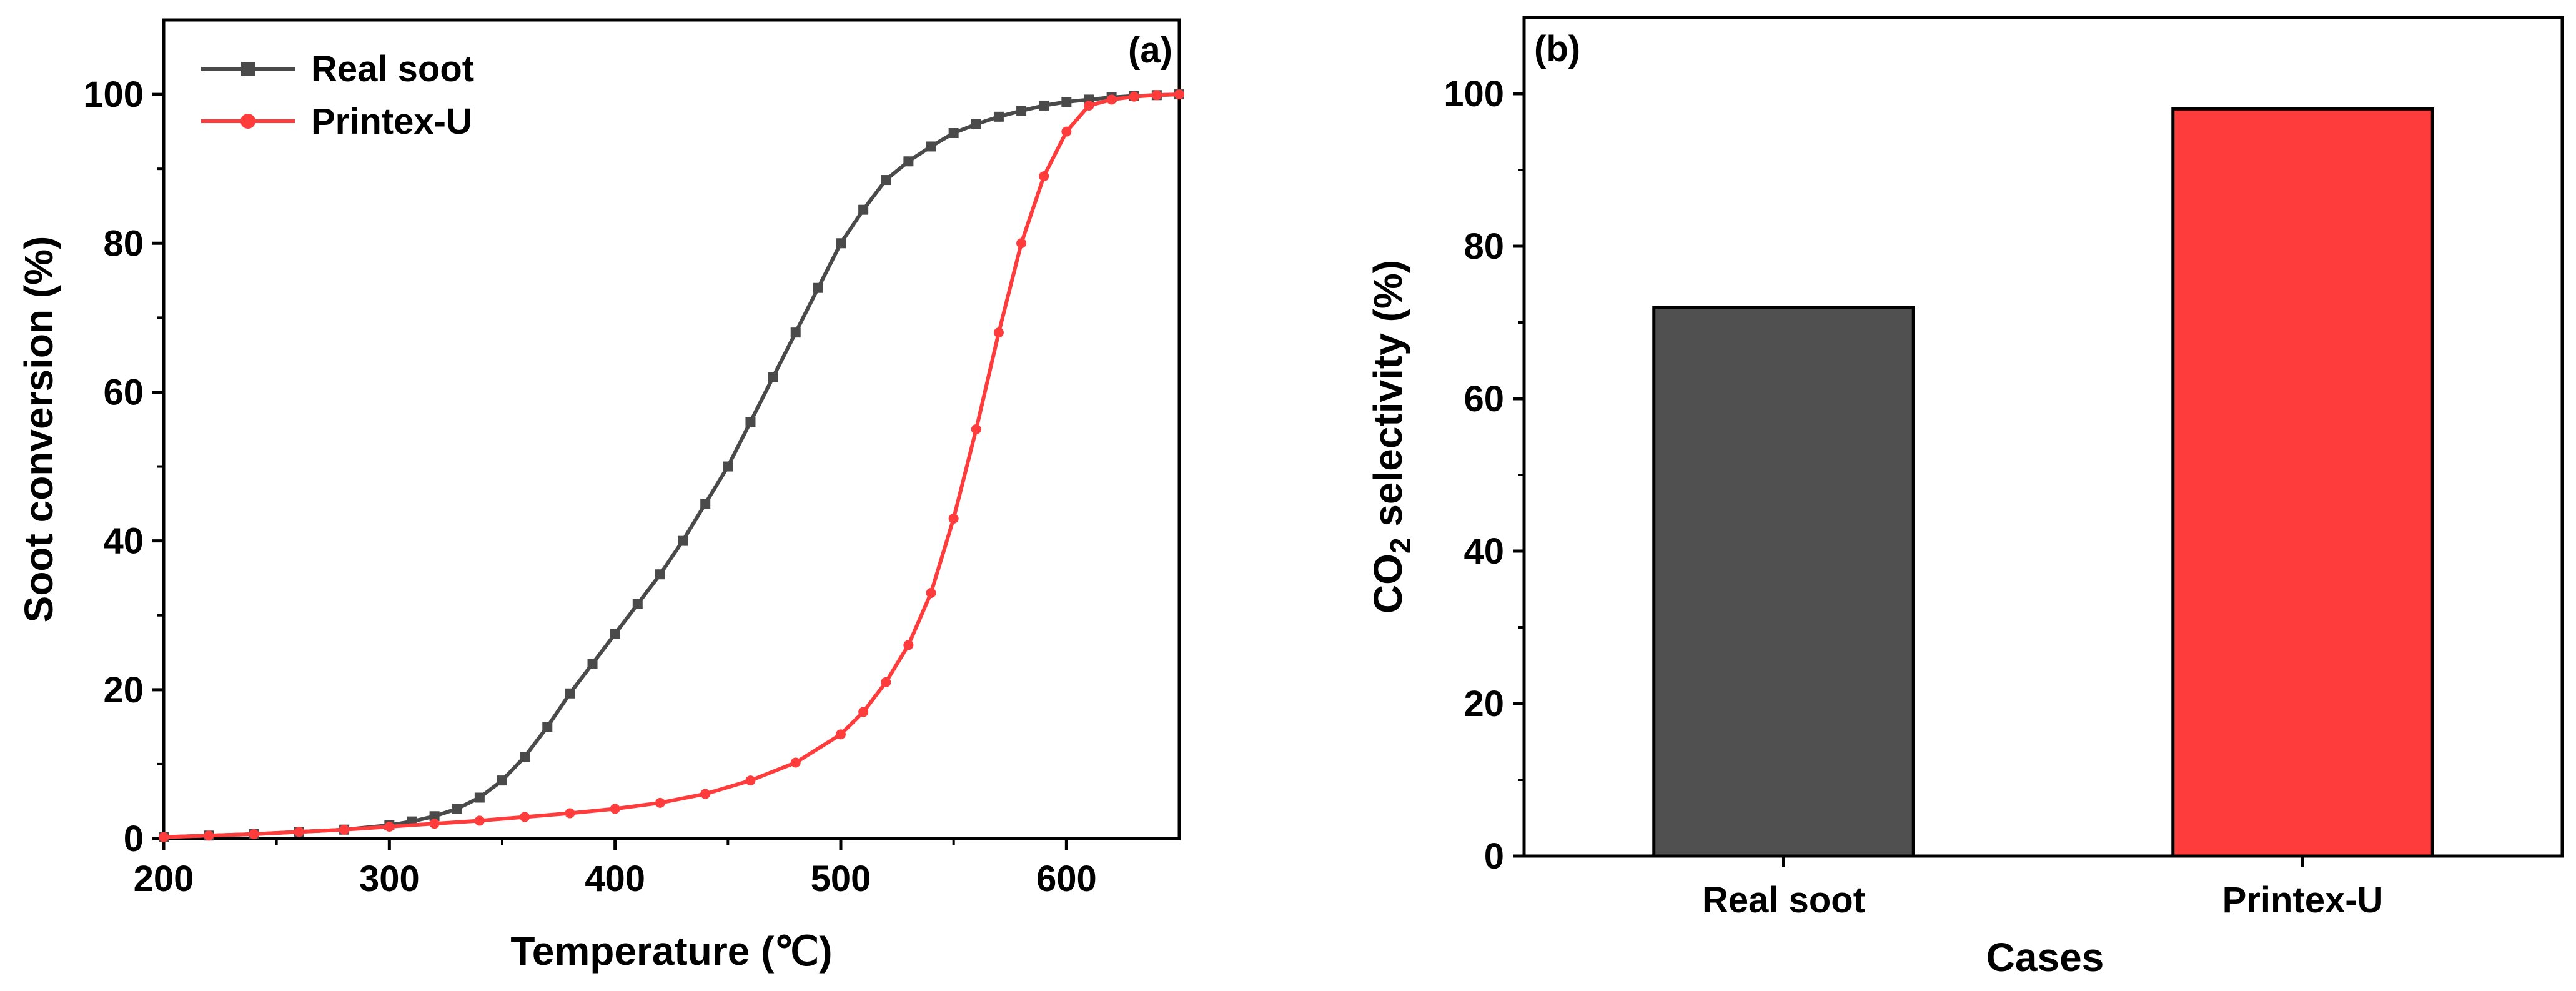 The image size is (2576, 991). I want to click on panel-a-label: (a), so click(1150, 50).